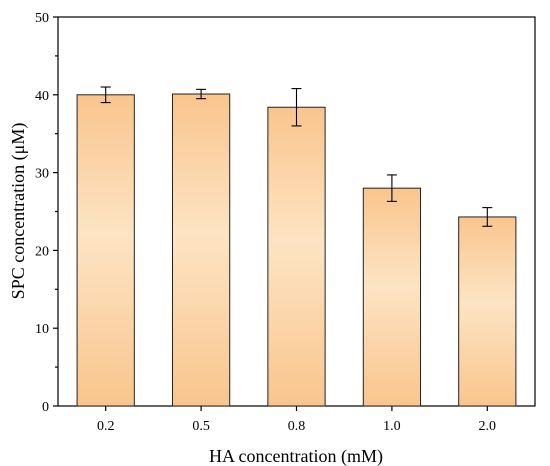 The height and width of the screenshot is (466, 550). Describe the element at coordinates (42, 18) in the screenshot. I see `y-tick-label-50: 50` at that location.